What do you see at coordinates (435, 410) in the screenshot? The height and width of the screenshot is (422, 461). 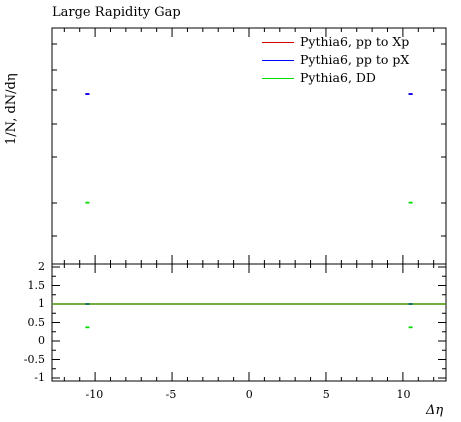 I see `x-axis-label: Δη` at bounding box center [435, 410].